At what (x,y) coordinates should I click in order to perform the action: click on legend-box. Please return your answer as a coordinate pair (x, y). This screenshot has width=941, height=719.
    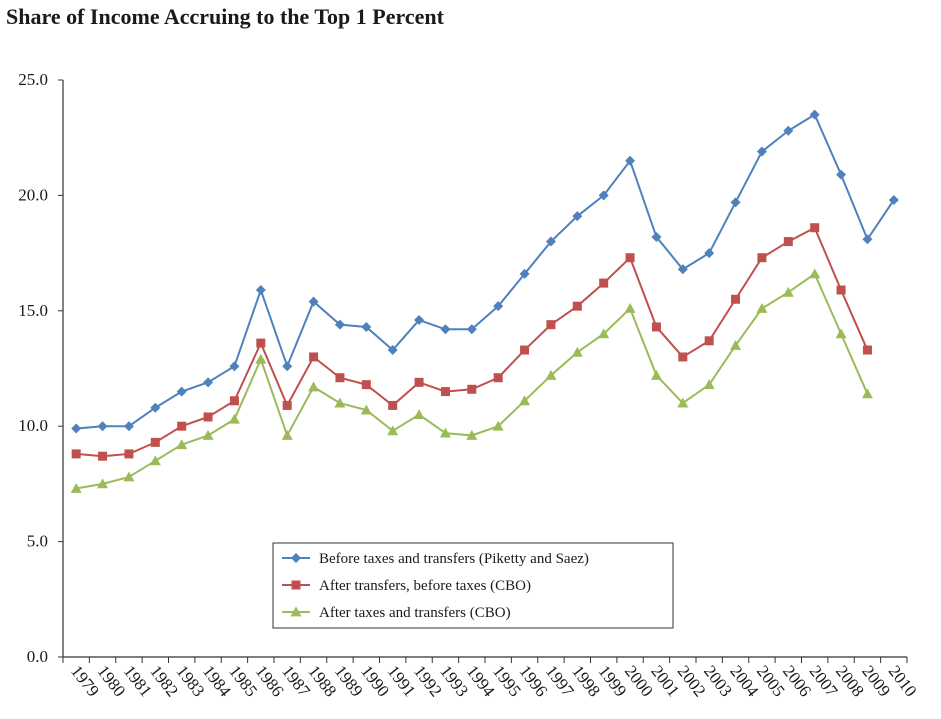
    Looking at the image, I should click on (473, 585).